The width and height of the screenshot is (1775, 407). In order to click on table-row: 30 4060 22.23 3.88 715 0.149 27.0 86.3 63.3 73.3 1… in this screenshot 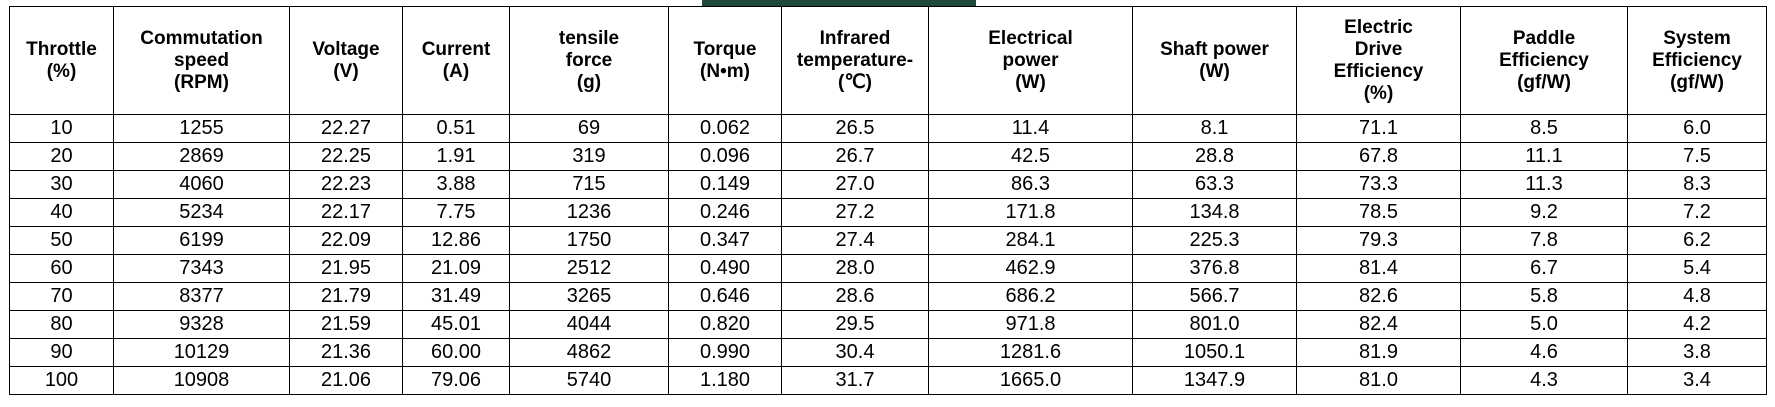, I will do `click(888, 184)`.